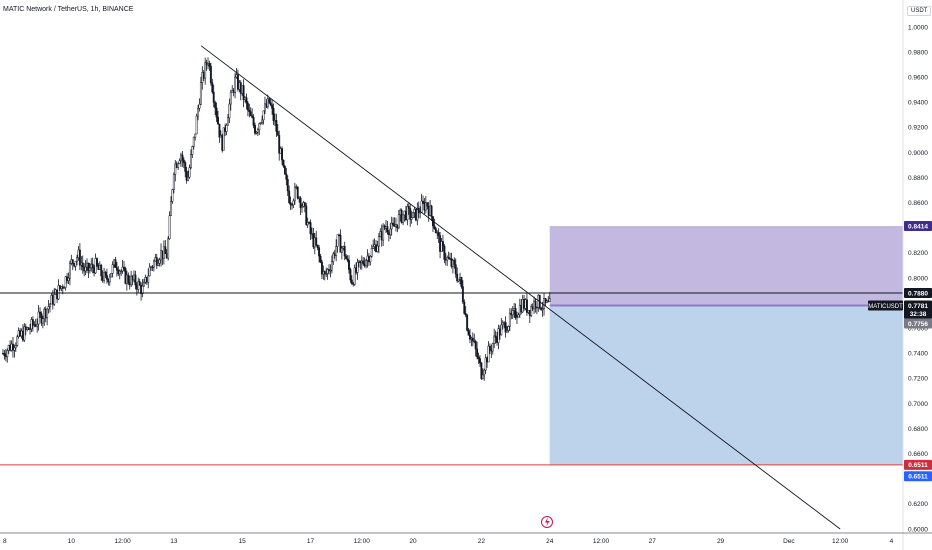  What do you see at coordinates (918, 253) in the screenshot?
I see `price-tick-label: 0.8200` at bounding box center [918, 253].